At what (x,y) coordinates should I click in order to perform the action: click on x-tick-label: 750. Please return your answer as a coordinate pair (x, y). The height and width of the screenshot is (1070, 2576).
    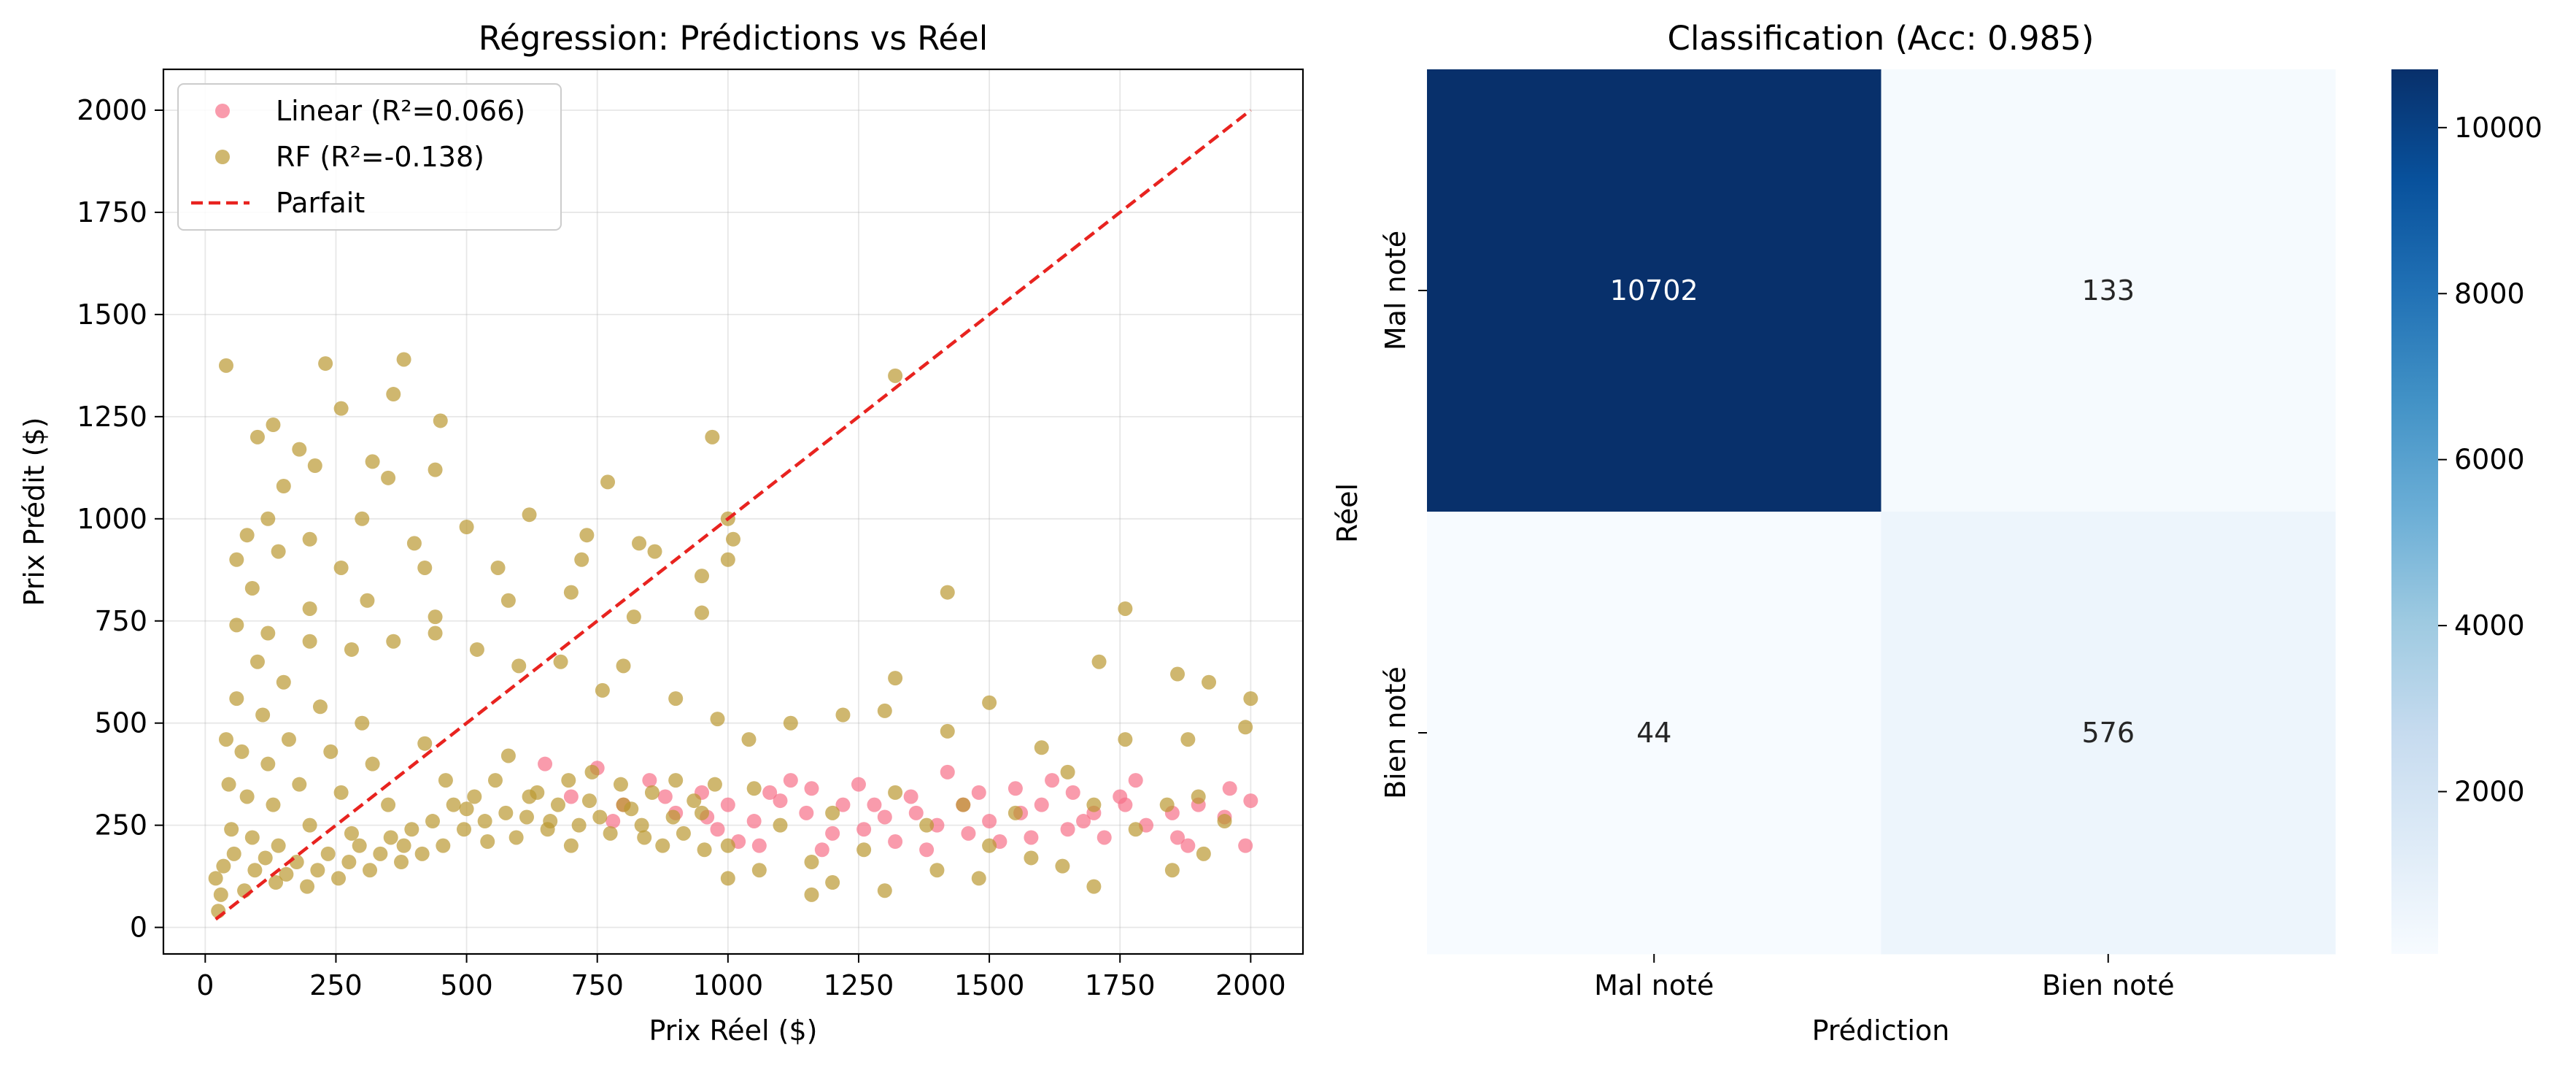
    Looking at the image, I should click on (597, 985).